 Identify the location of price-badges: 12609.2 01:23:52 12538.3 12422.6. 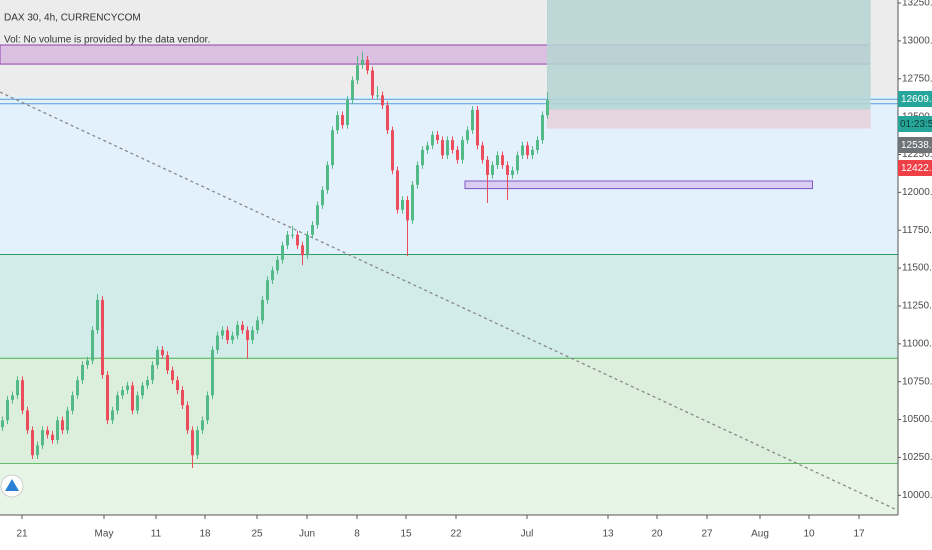
(915, 133).